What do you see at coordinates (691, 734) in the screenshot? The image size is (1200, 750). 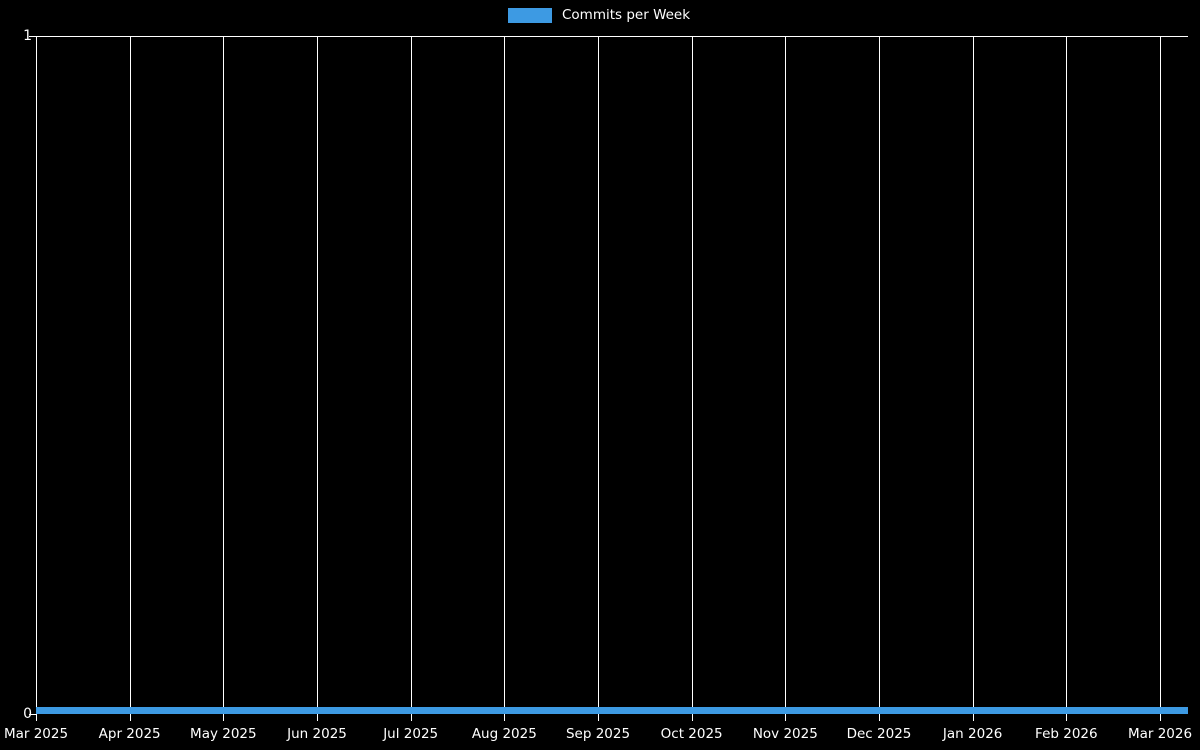 I see `x-axis-tick-label: Oct 2025` at bounding box center [691, 734].